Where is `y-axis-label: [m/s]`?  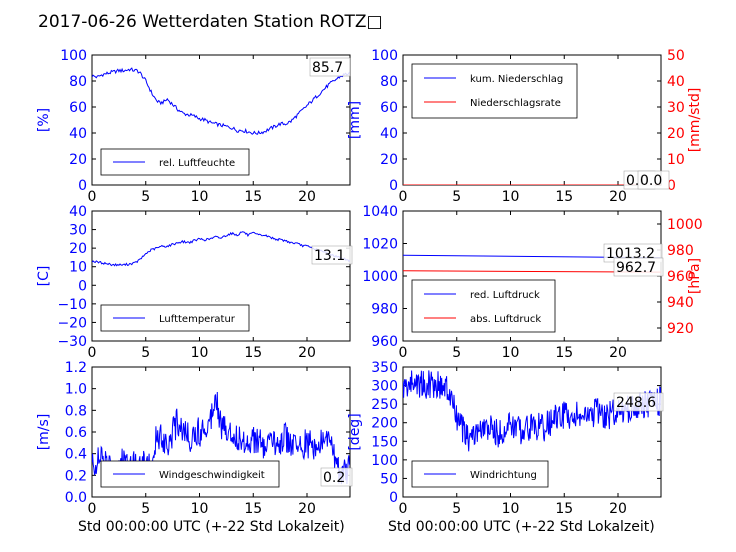 y-axis-label: [m/s] is located at coordinates (44, 432).